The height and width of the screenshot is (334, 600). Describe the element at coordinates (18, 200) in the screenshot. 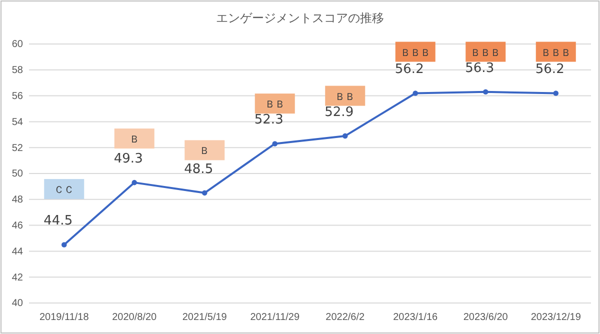

I see `y-tick-label: 48` at that location.